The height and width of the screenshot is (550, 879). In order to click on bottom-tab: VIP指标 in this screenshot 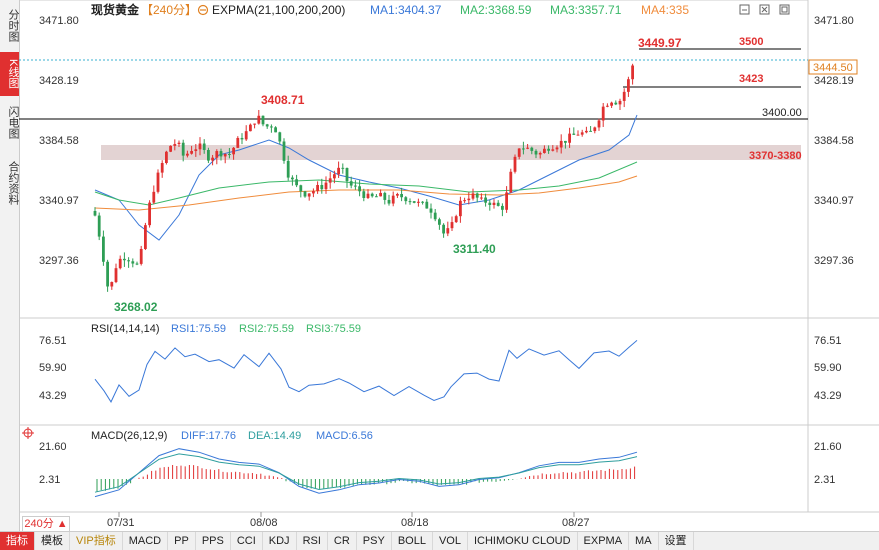, I will do `click(96, 541)`.